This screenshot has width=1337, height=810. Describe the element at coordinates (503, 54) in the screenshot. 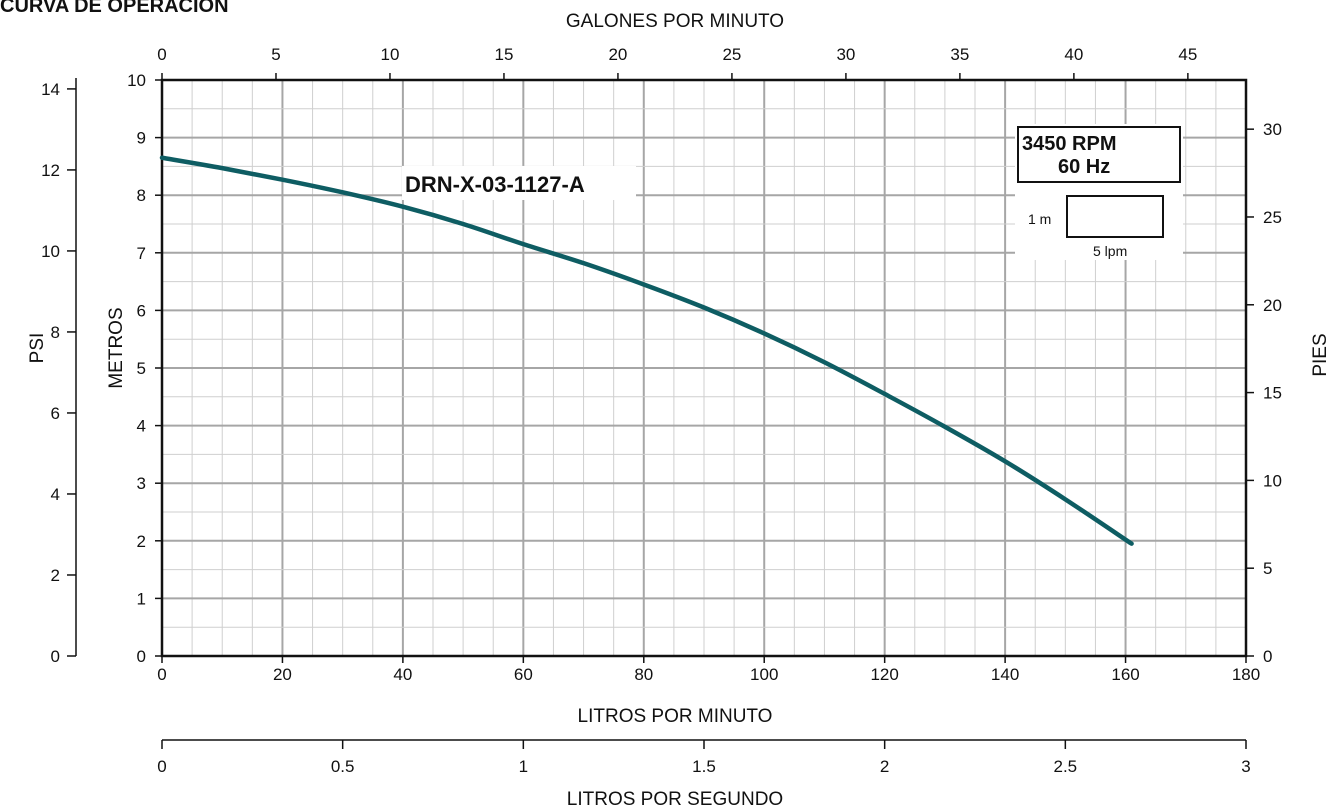

I see `top-tick-label: 15` at that location.